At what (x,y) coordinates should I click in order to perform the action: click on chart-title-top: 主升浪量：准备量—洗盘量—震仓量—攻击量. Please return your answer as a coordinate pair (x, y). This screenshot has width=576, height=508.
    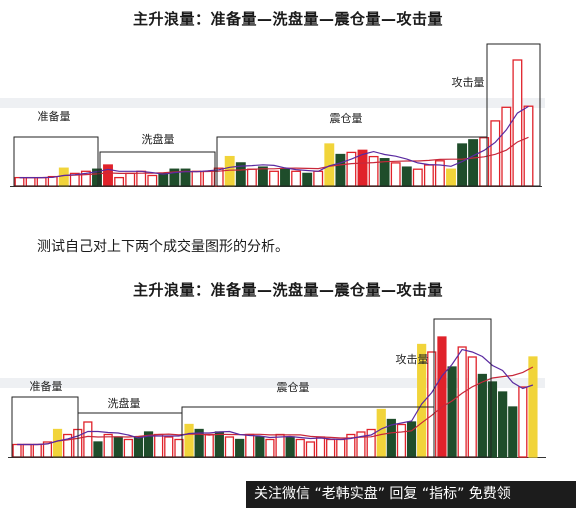
    Looking at the image, I should click on (287, 19).